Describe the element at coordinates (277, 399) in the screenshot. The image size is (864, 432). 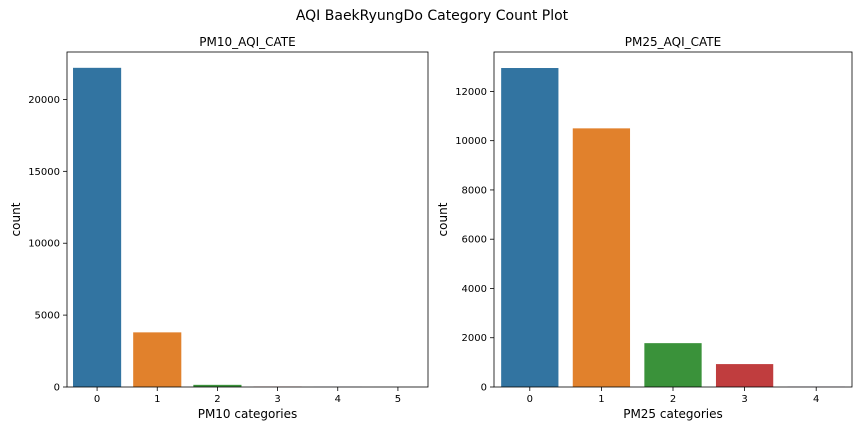
I see `pm10-xtick-label: 3` at that location.